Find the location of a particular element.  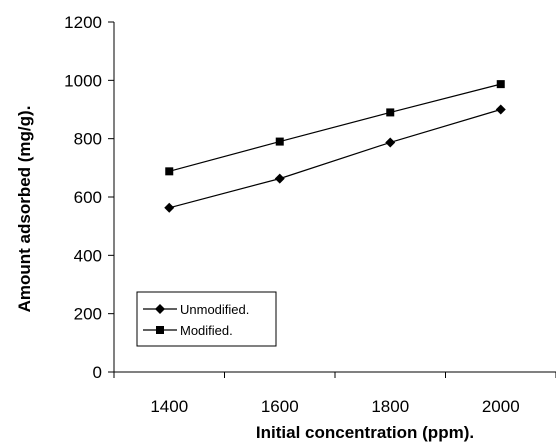

x-tick-label: 2000 is located at coordinates (501, 406).